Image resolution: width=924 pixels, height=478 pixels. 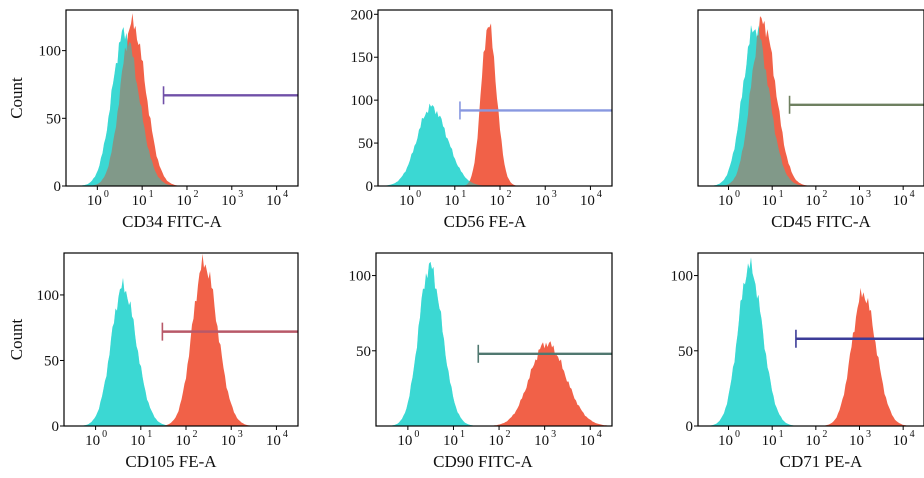 What do you see at coordinates (483, 461) in the screenshot?
I see `x-axis-label: CD90 FITC-A` at bounding box center [483, 461].